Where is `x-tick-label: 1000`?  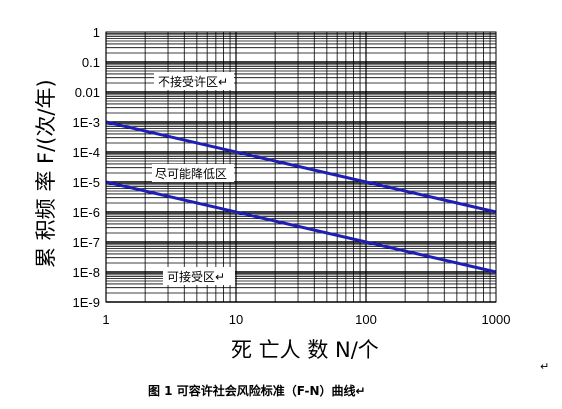 x-tick-label: 1000 is located at coordinates (496, 319).